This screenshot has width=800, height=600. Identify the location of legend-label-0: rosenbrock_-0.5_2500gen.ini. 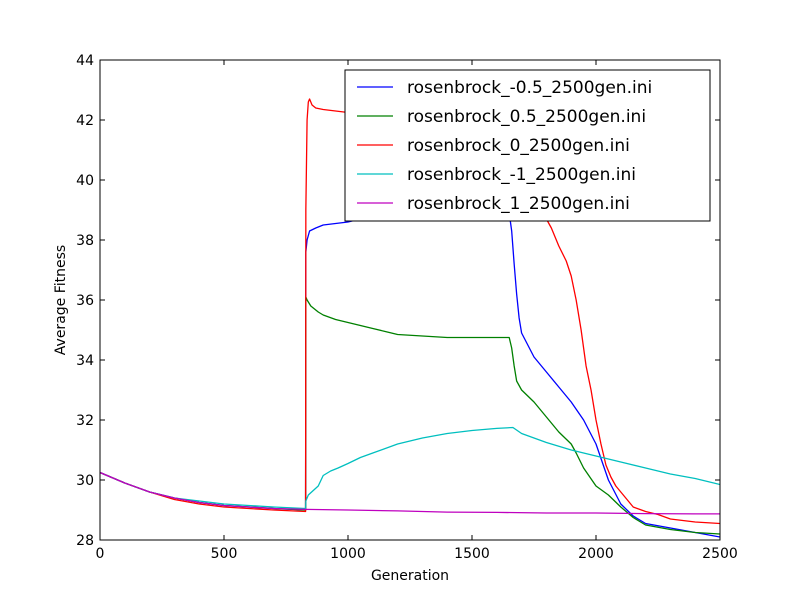
(529, 88).